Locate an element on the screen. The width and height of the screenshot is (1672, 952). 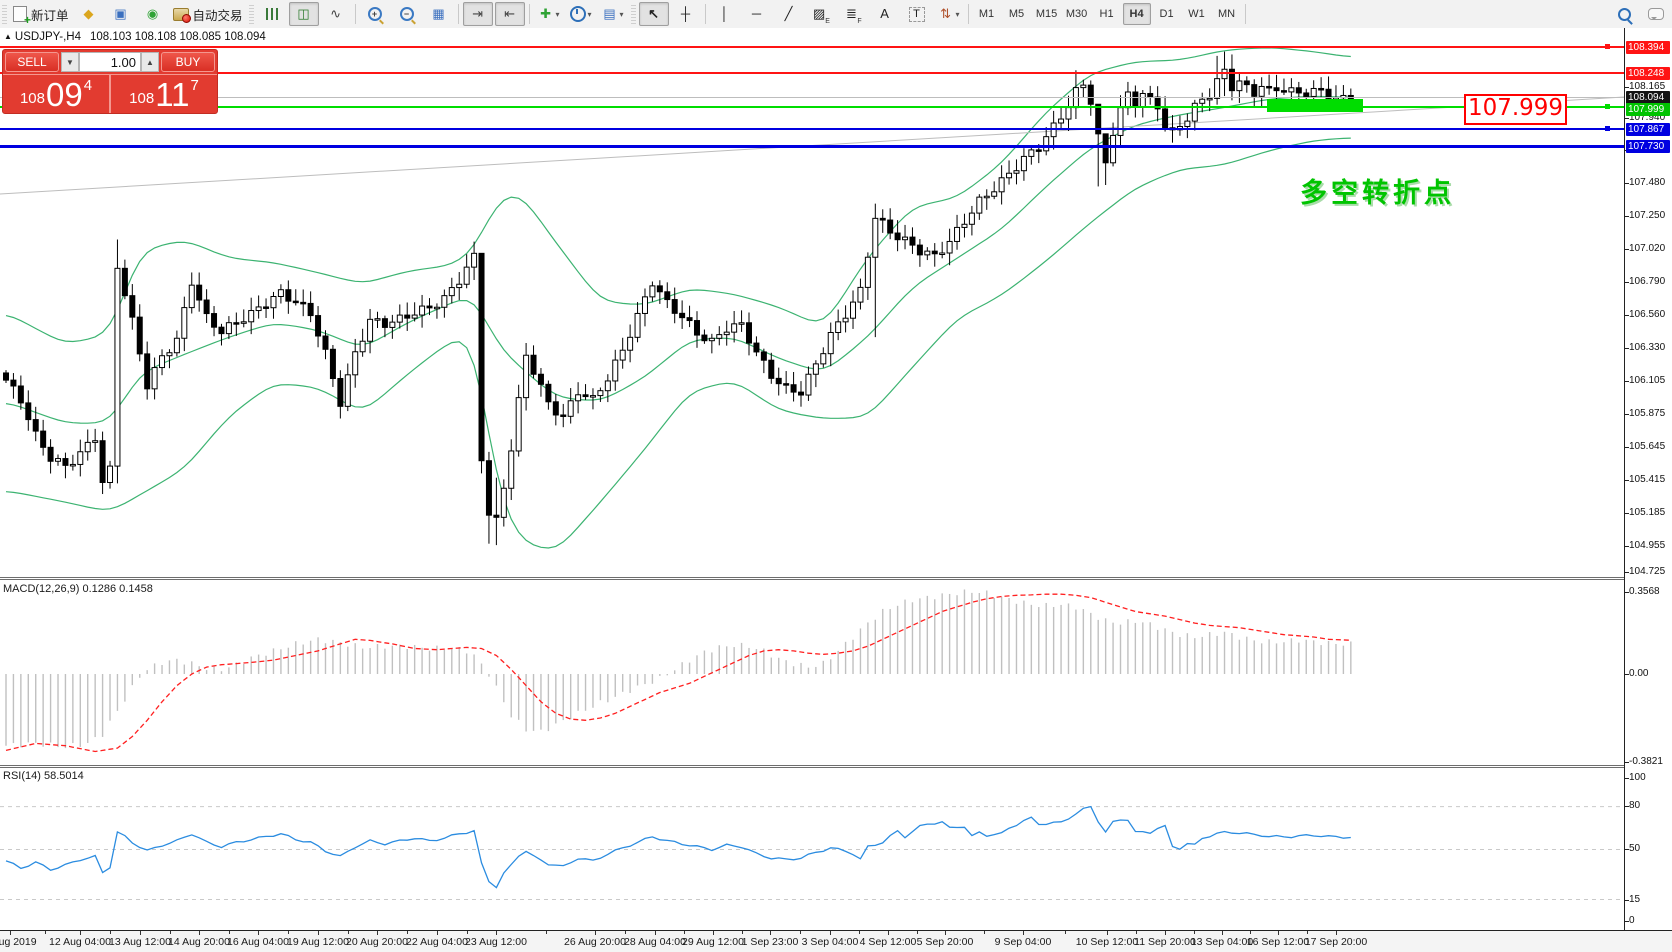
candlestick-chart-button: ◫ is located at coordinates (303, 14).